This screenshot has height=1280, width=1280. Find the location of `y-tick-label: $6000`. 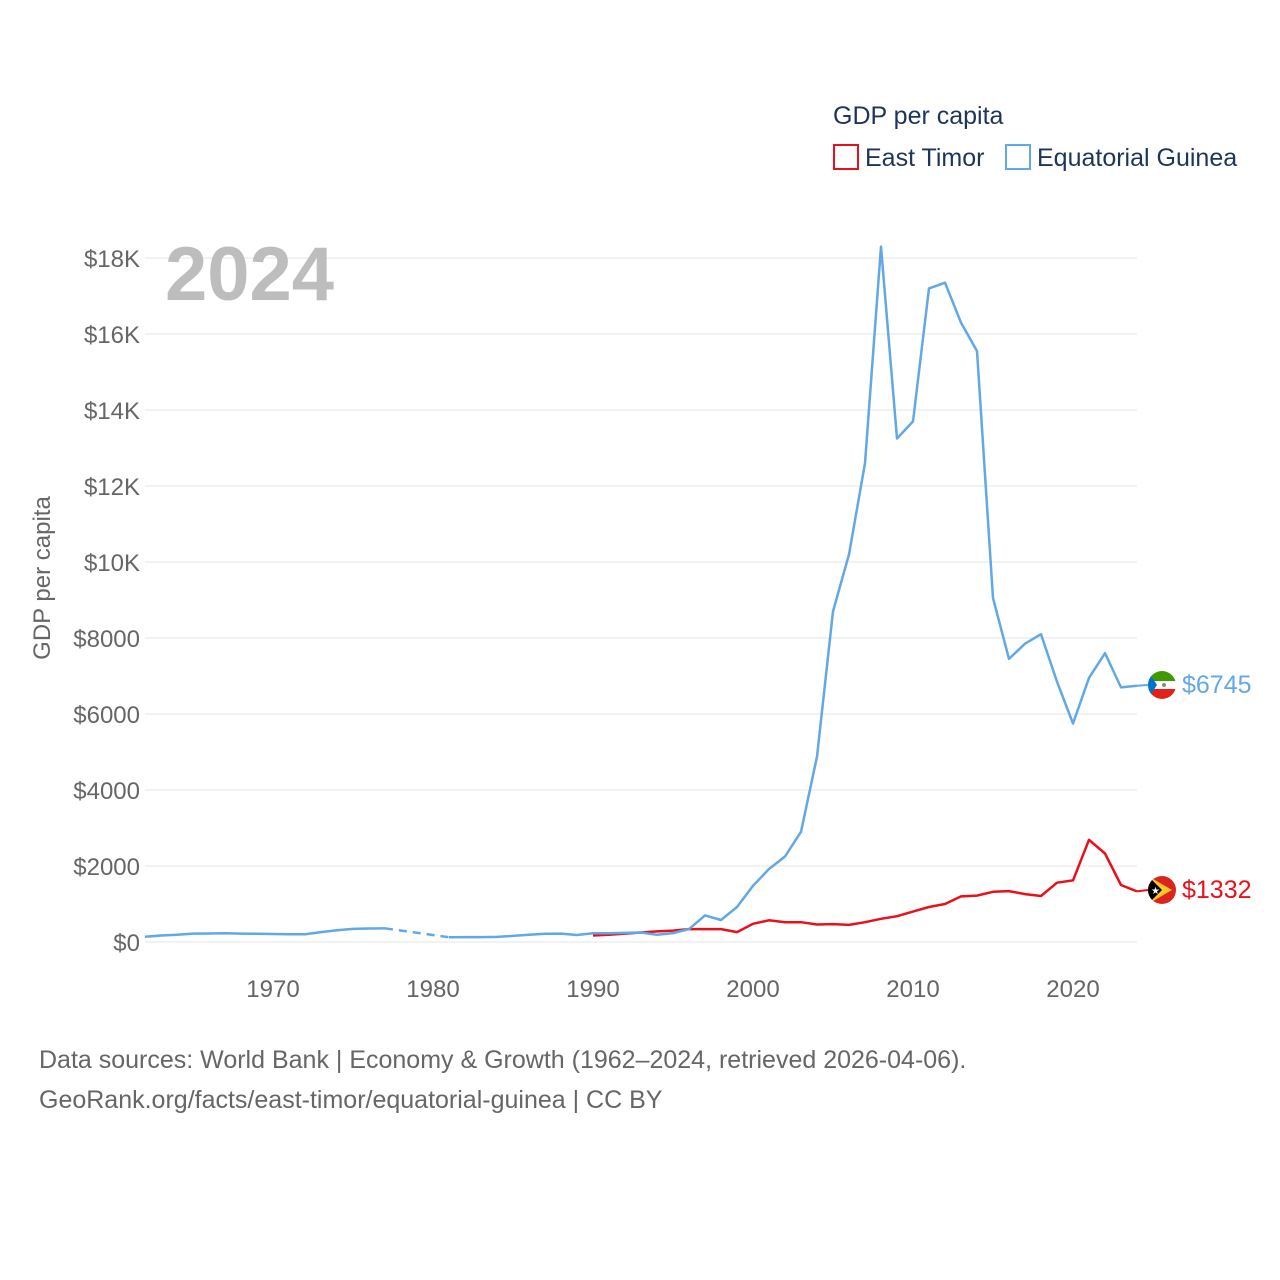

y-tick-label: $6000 is located at coordinates (106, 715).